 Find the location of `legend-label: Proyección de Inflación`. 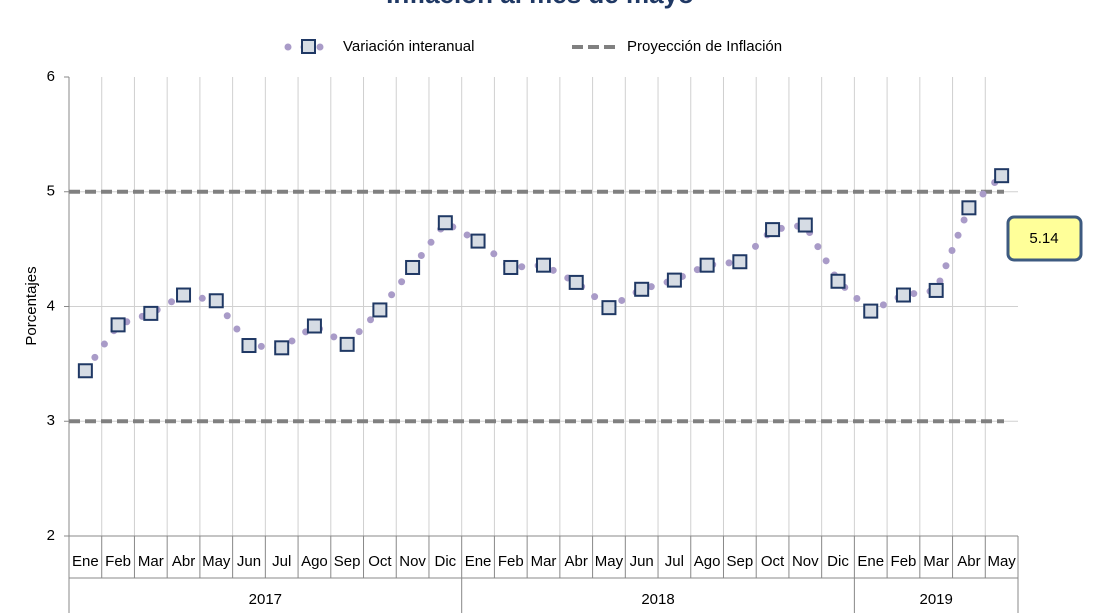

legend-label: Proyección de Inflación is located at coordinates (704, 46).